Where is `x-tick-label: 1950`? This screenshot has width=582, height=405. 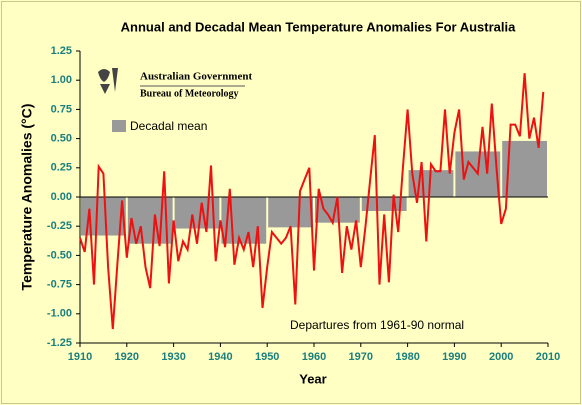
x-tick-label: 1950 is located at coordinates (267, 357).